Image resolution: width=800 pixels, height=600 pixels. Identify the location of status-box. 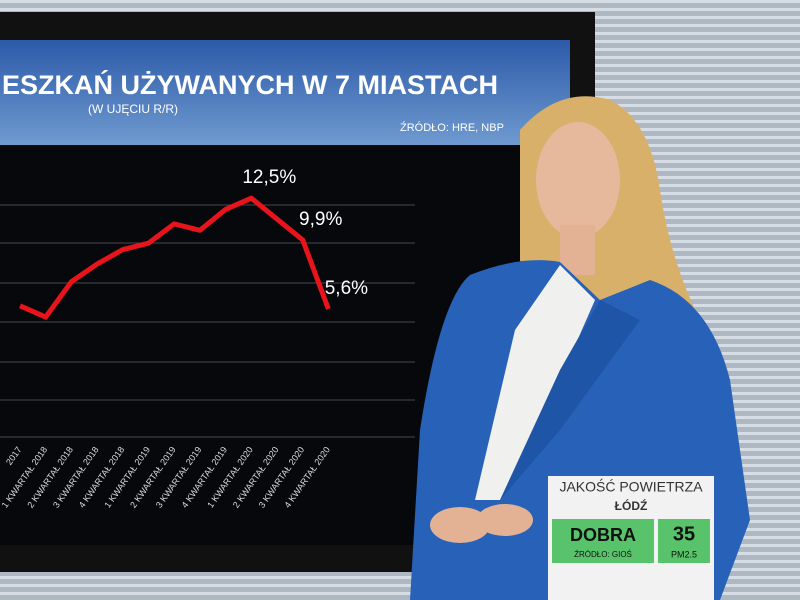
(603, 541).